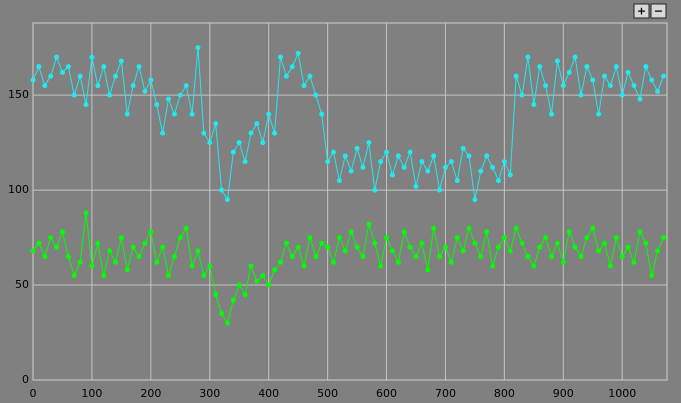 This screenshot has height=403, width=681. What do you see at coordinates (386, 393) in the screenshot?
I see `x-tick-label: 600` at bounding box center [386, 393].